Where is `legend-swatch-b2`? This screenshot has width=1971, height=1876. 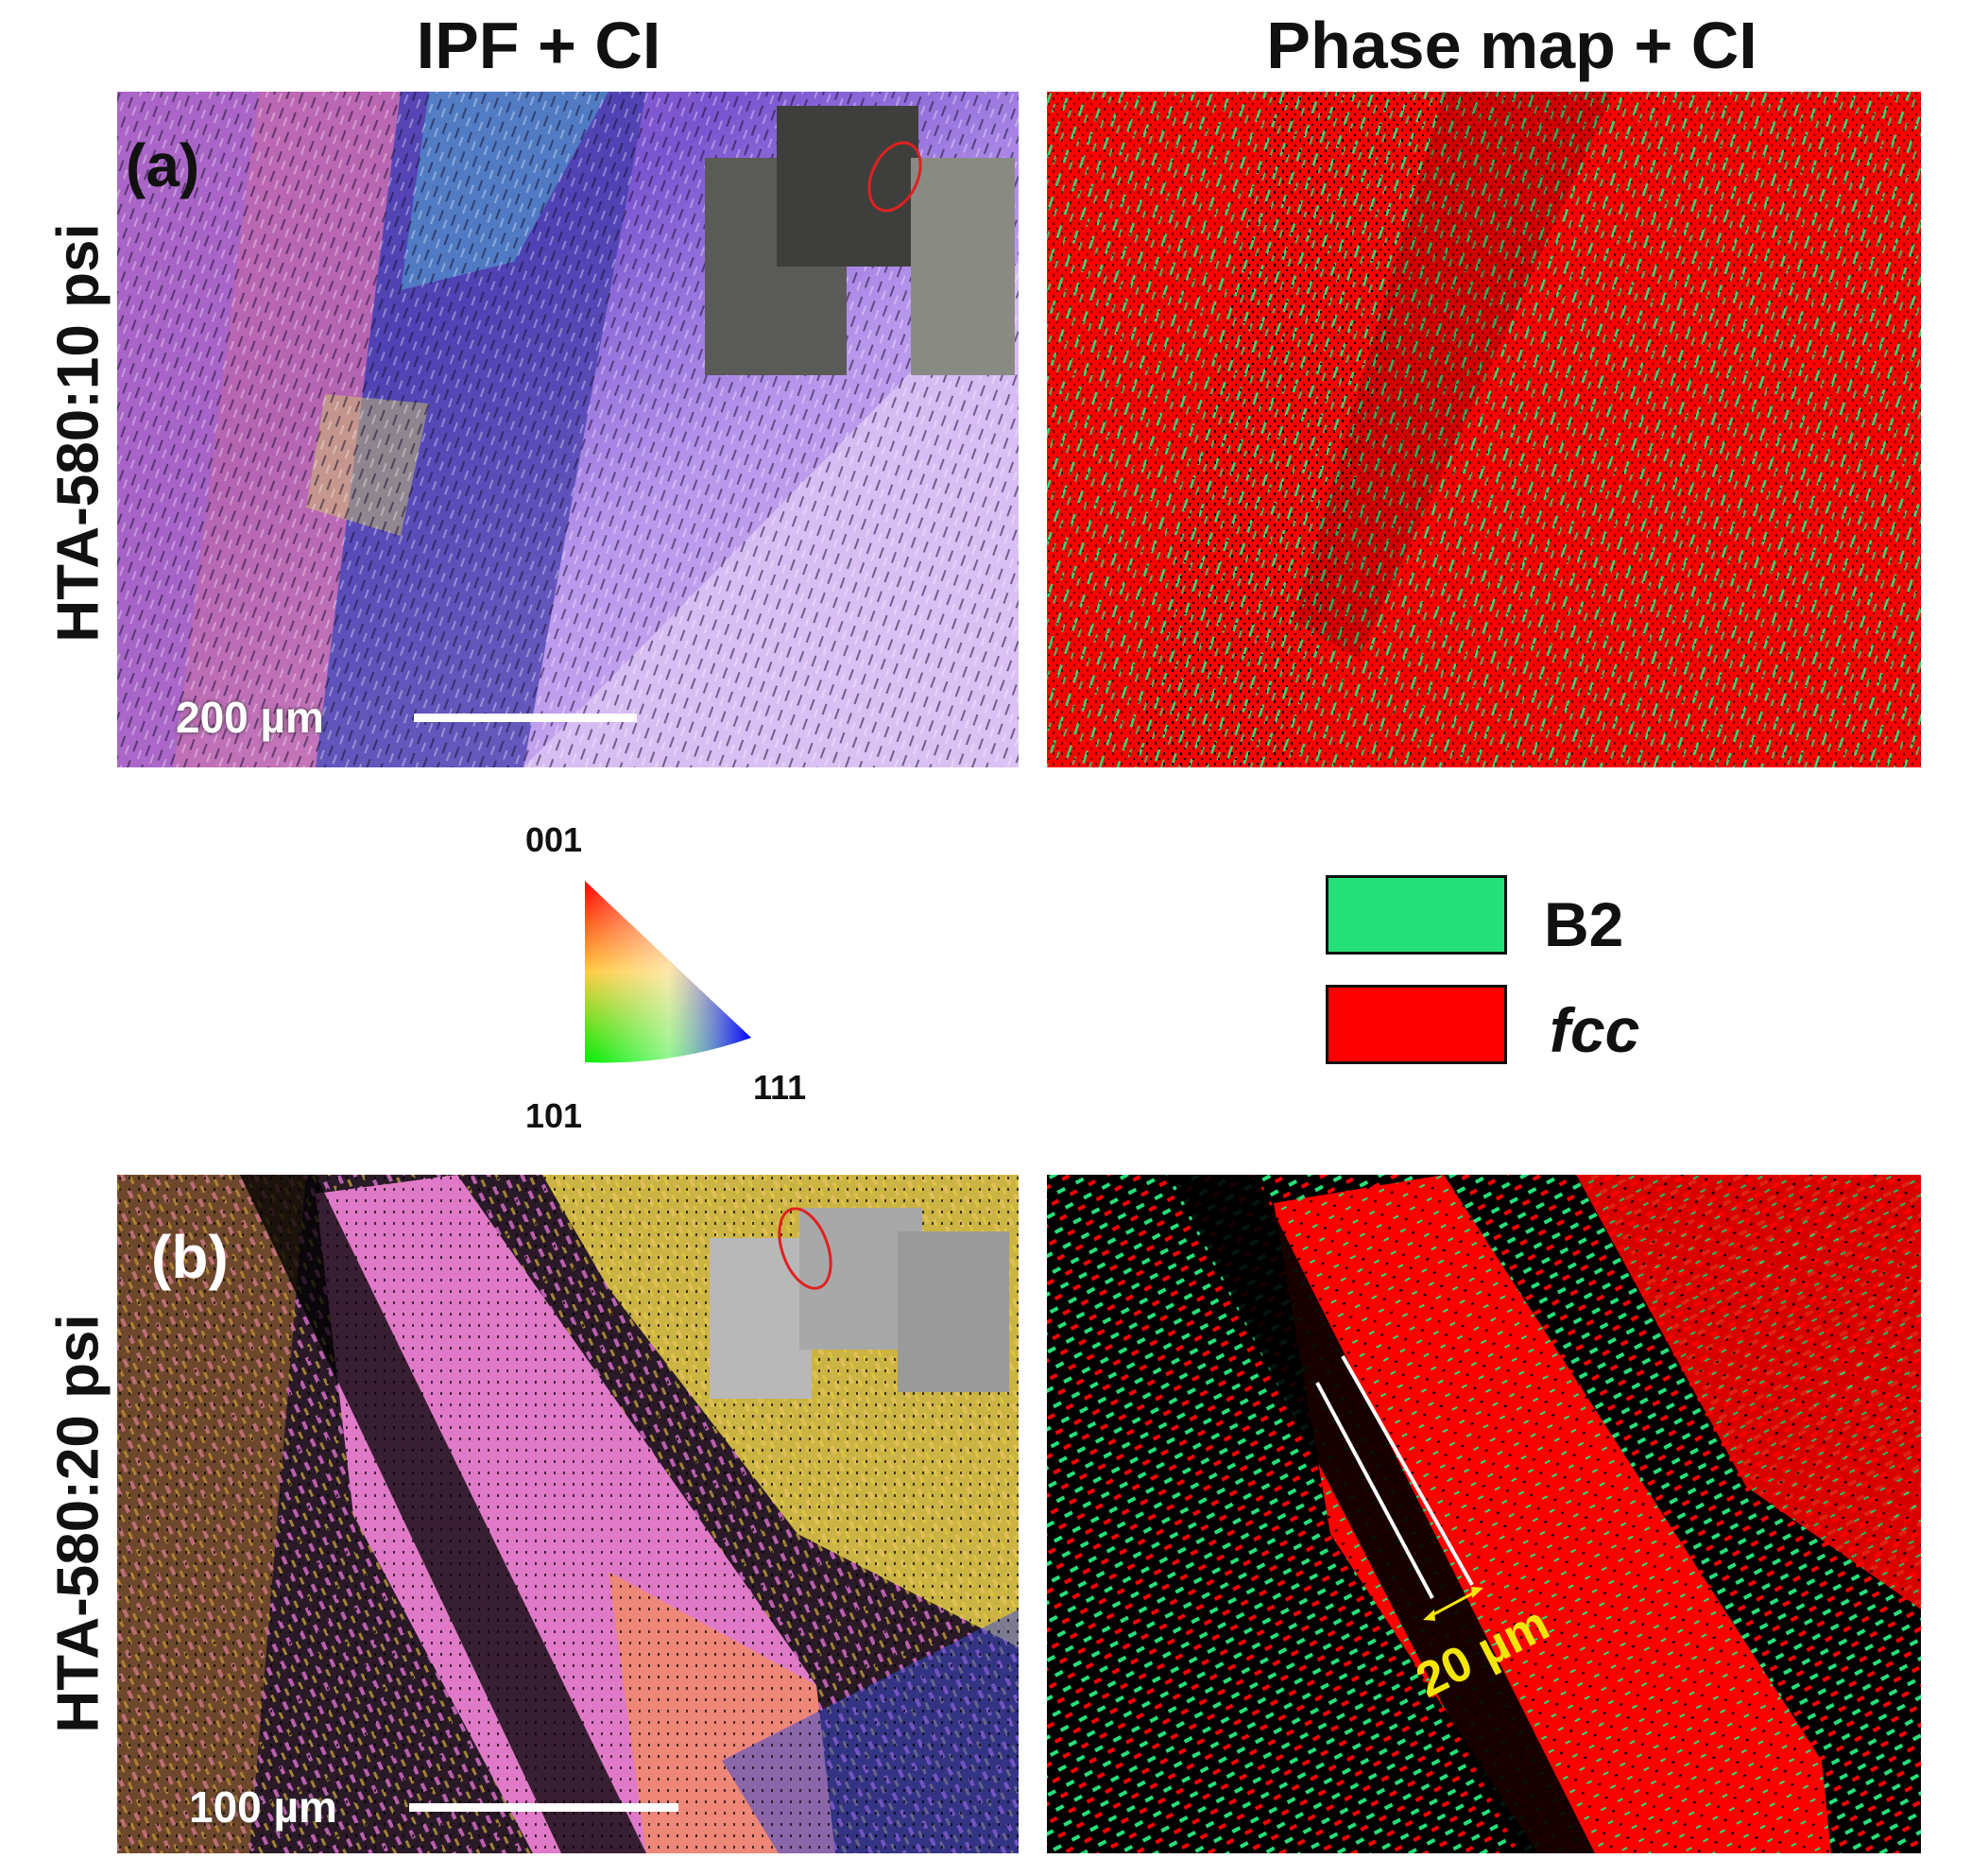 legend-swatch-b2 is located at coordinates (1416, 915).